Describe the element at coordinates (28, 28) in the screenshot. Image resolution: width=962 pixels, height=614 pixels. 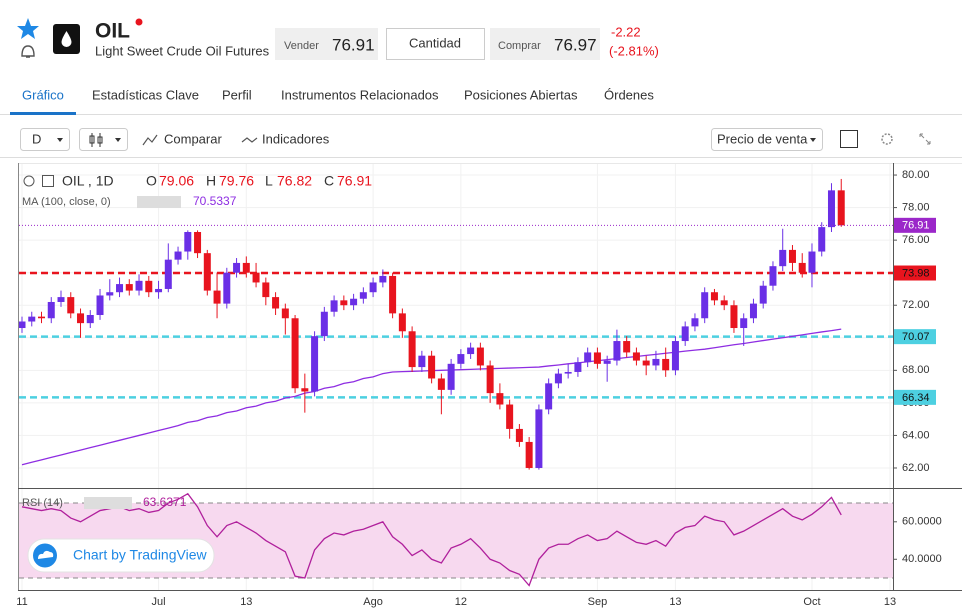
I see `favorite-star` at that location.